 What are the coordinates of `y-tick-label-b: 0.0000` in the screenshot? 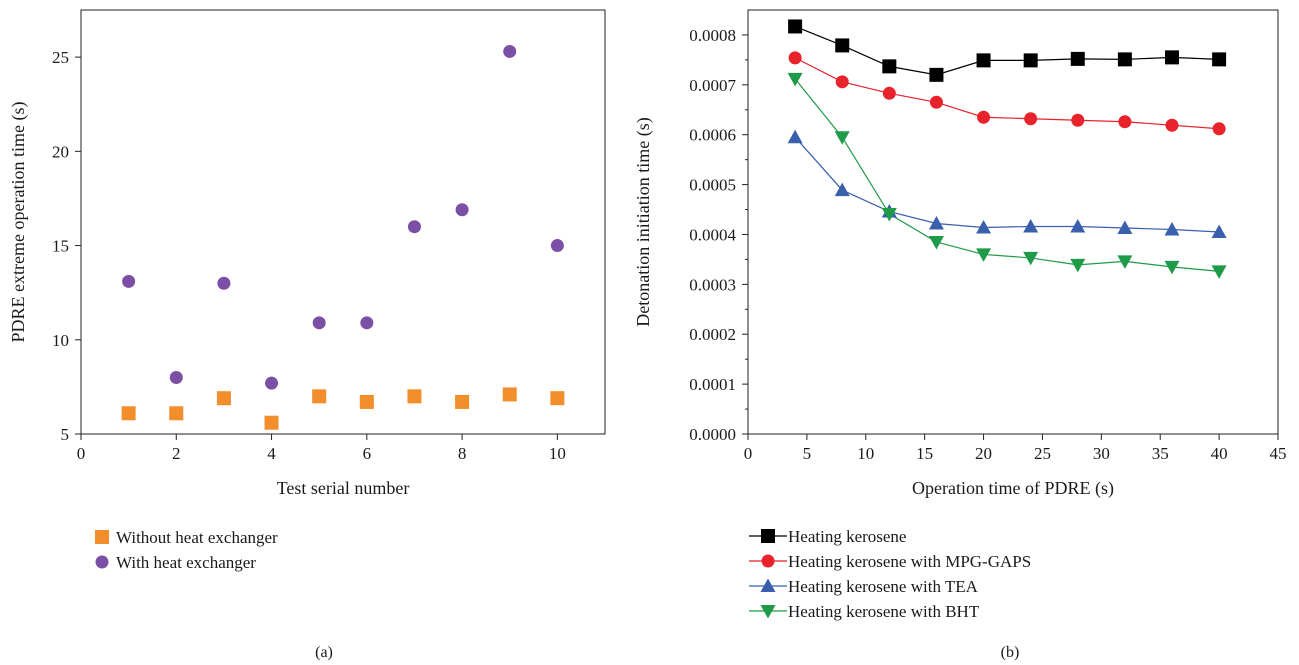 It's located at (712, 434).